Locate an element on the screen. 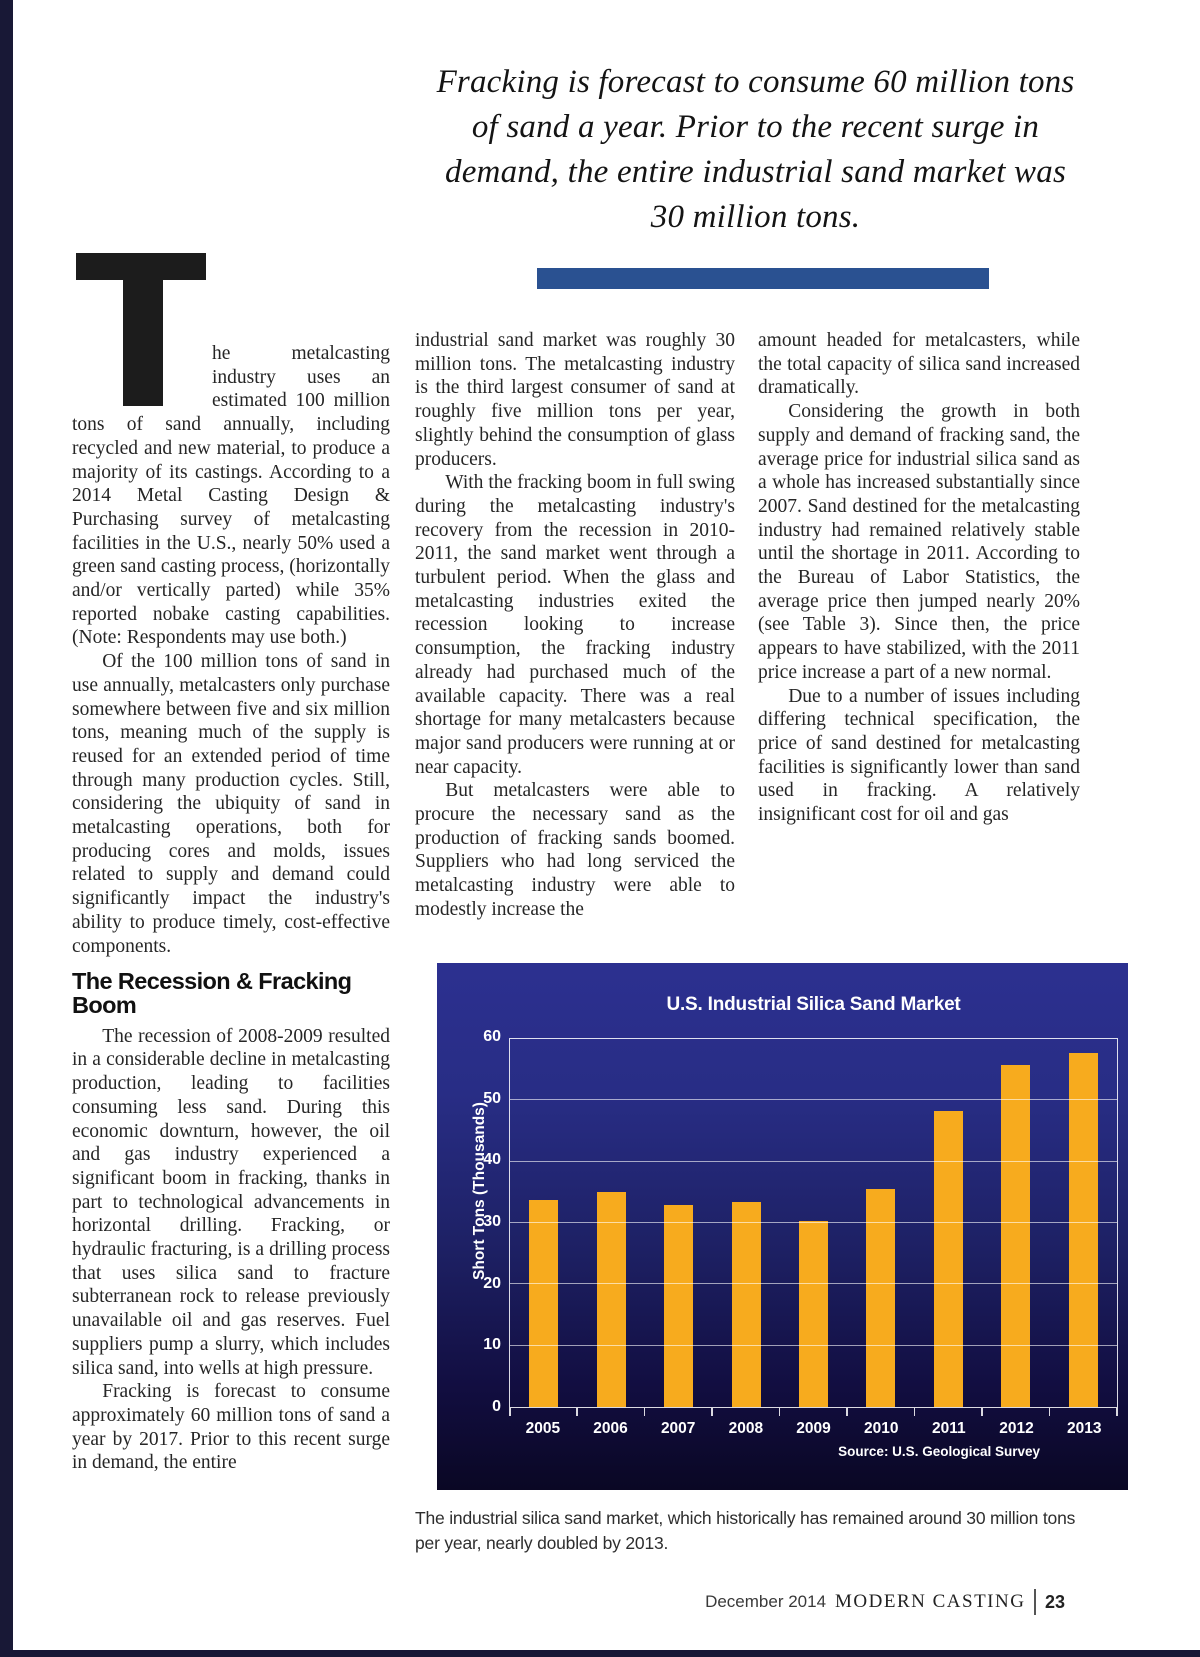  bar-slot-2011 is located at coordinates (948, 1223).